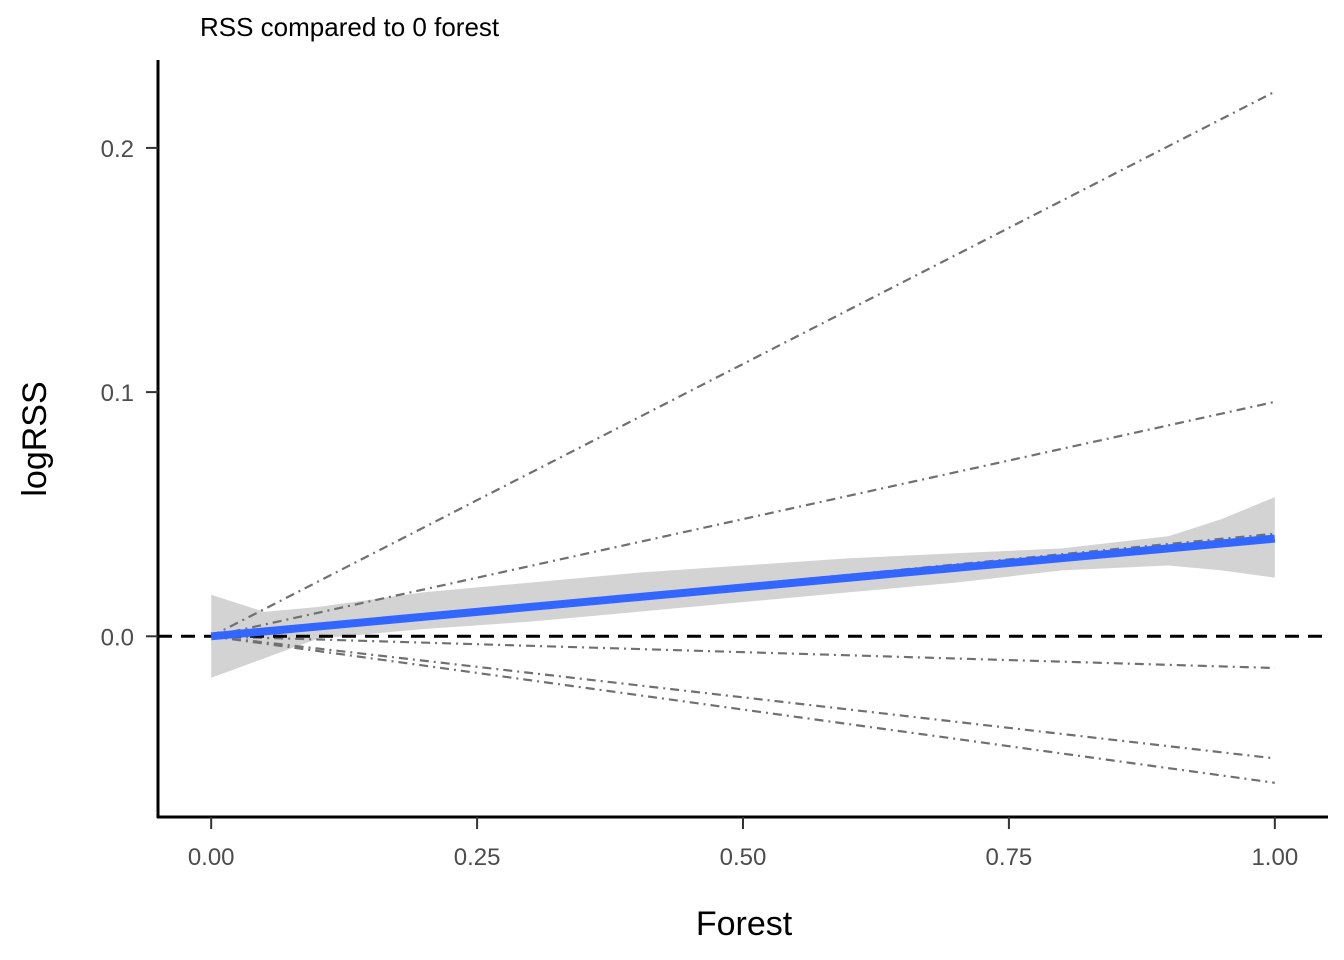 The image size is (1344, 960). I want to click on x-tick-label: 1.00, so click(1274, 857).